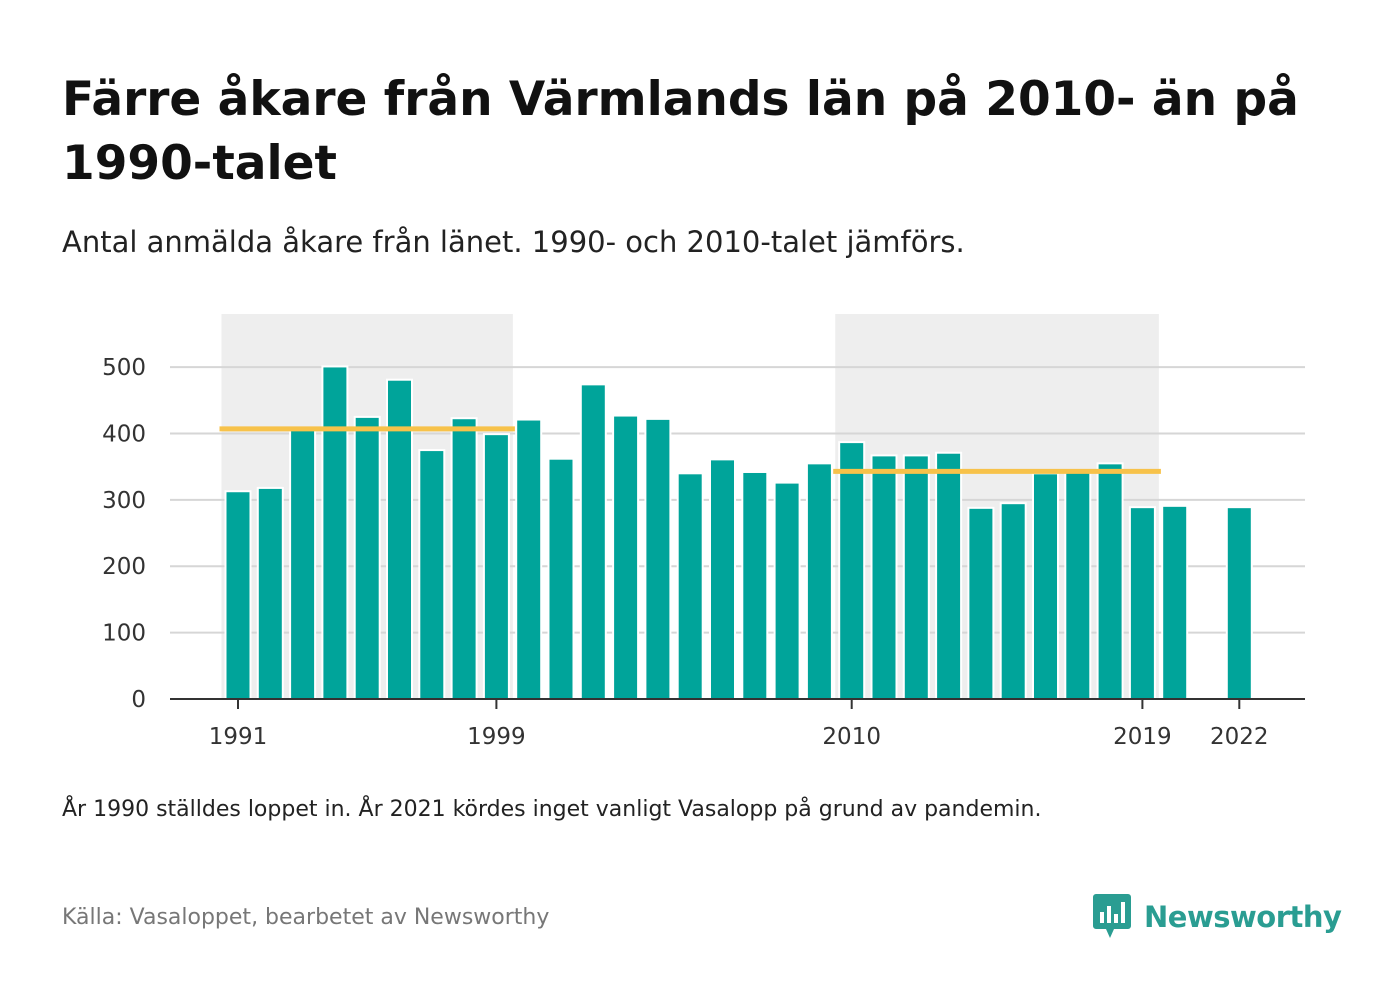  Describe the element at coordinates (529, 559) in the screenshot. I see `bar-2000` at that location.